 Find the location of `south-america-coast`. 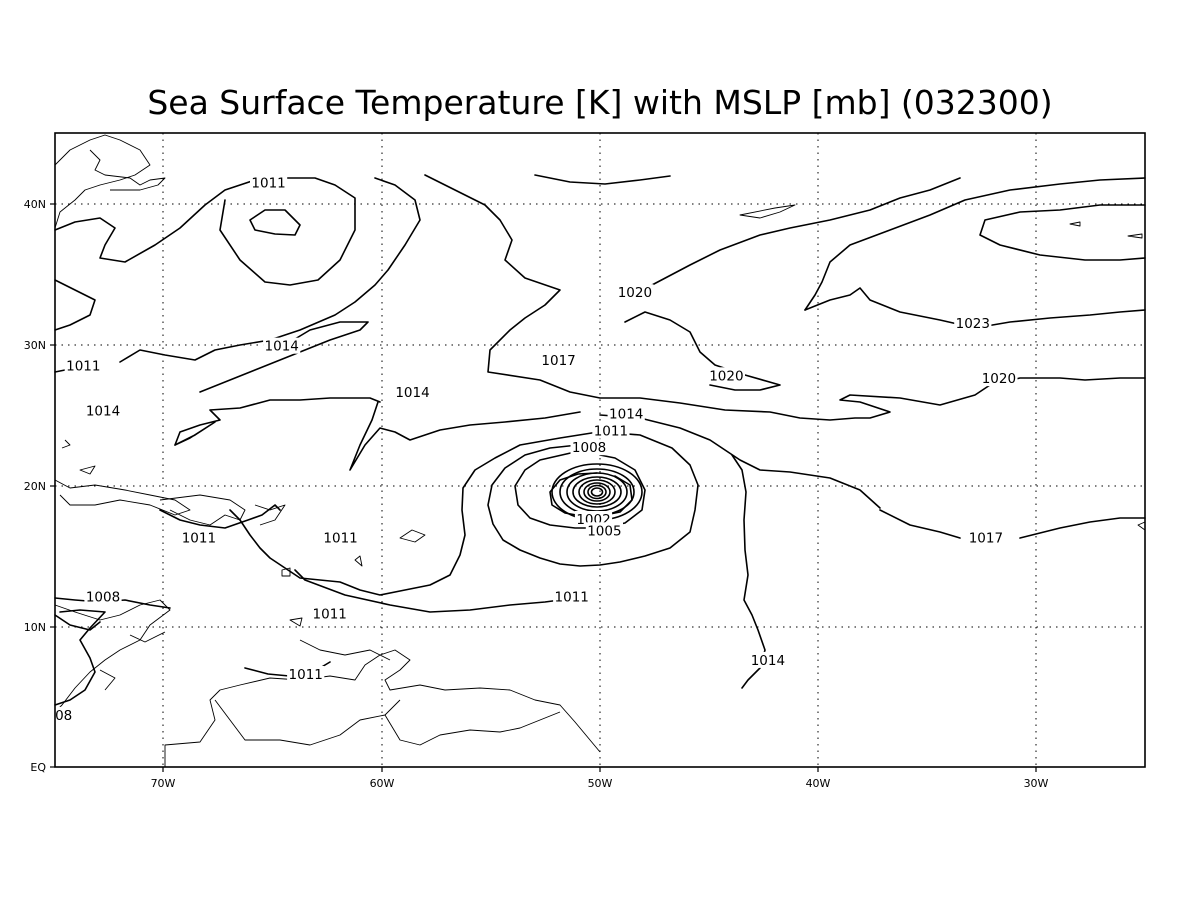

south-america-coast is located at coordinates (112, 656).